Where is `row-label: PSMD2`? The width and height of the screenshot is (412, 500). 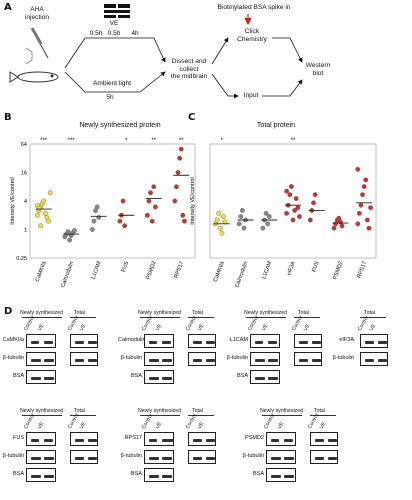 row-label: PSMD2 is located at coordinates (254, 438).